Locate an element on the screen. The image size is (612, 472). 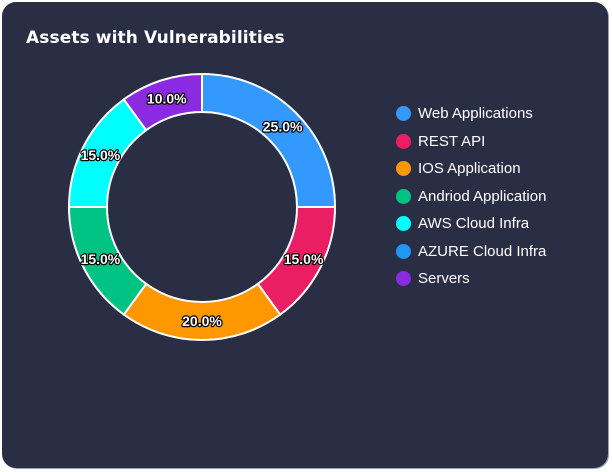
legend-label-aws-cloud-infra: AWS Cloud Infra is located at coordinates (474, 224).